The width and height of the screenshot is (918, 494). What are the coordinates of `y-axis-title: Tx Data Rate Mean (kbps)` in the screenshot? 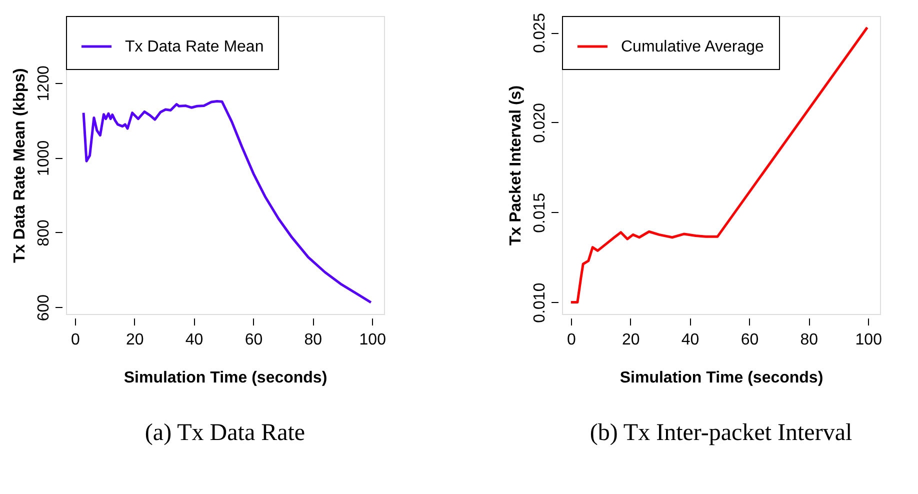 It's located at (20, 165).